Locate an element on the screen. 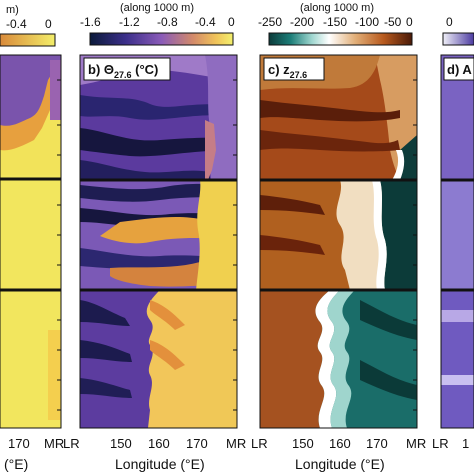  colorbar-c-bar is located at coordinates (340, 39).